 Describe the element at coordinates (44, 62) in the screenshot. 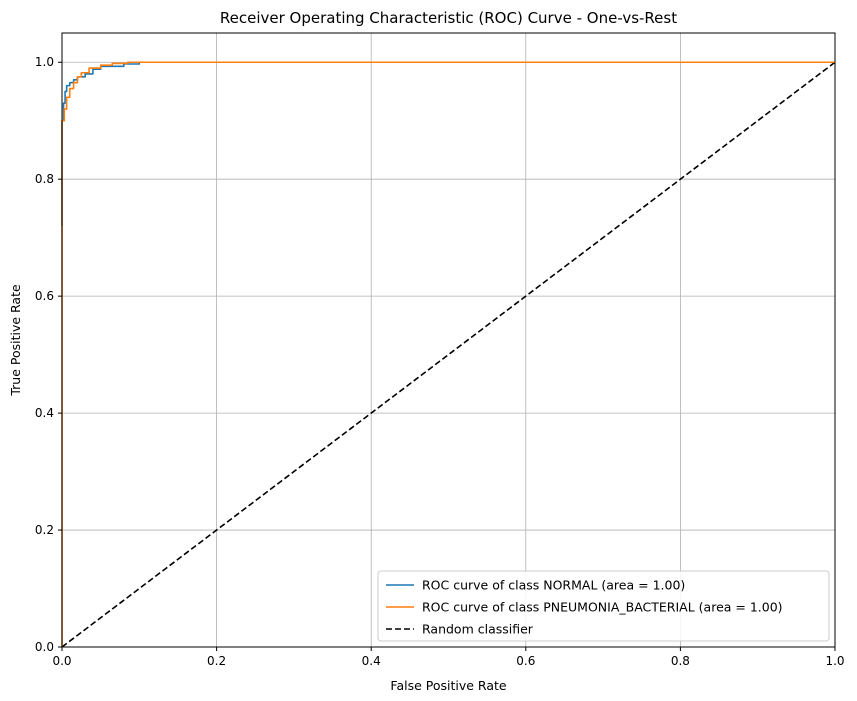

I see `y-tick-label-5: 1.0` at that location.